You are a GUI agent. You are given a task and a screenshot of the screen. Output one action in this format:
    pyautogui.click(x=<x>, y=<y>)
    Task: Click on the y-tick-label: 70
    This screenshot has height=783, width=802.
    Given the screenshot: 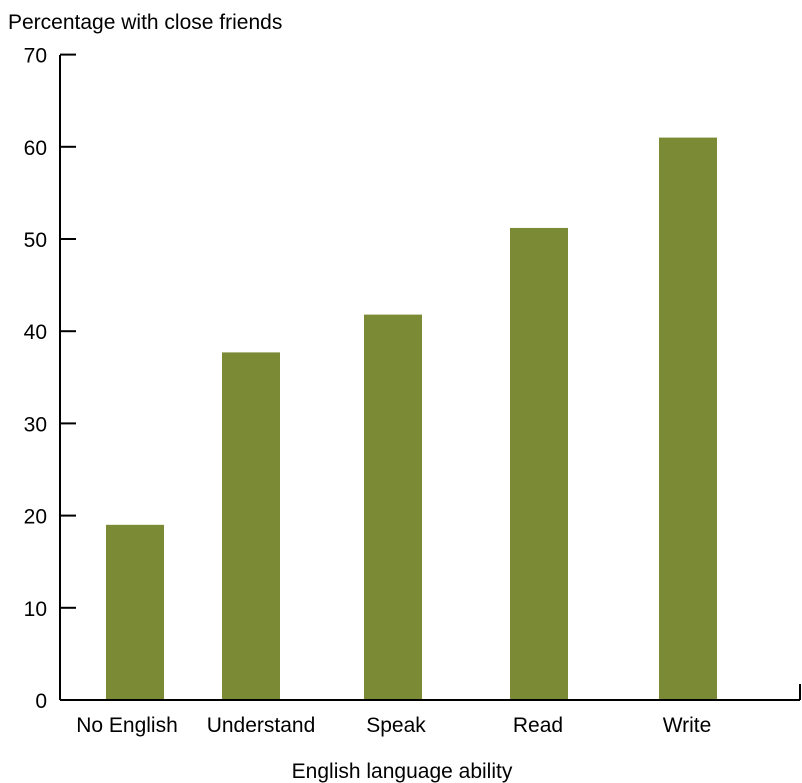 What is the action you would take?
    pyautogui.click(x=35, y=56)
    